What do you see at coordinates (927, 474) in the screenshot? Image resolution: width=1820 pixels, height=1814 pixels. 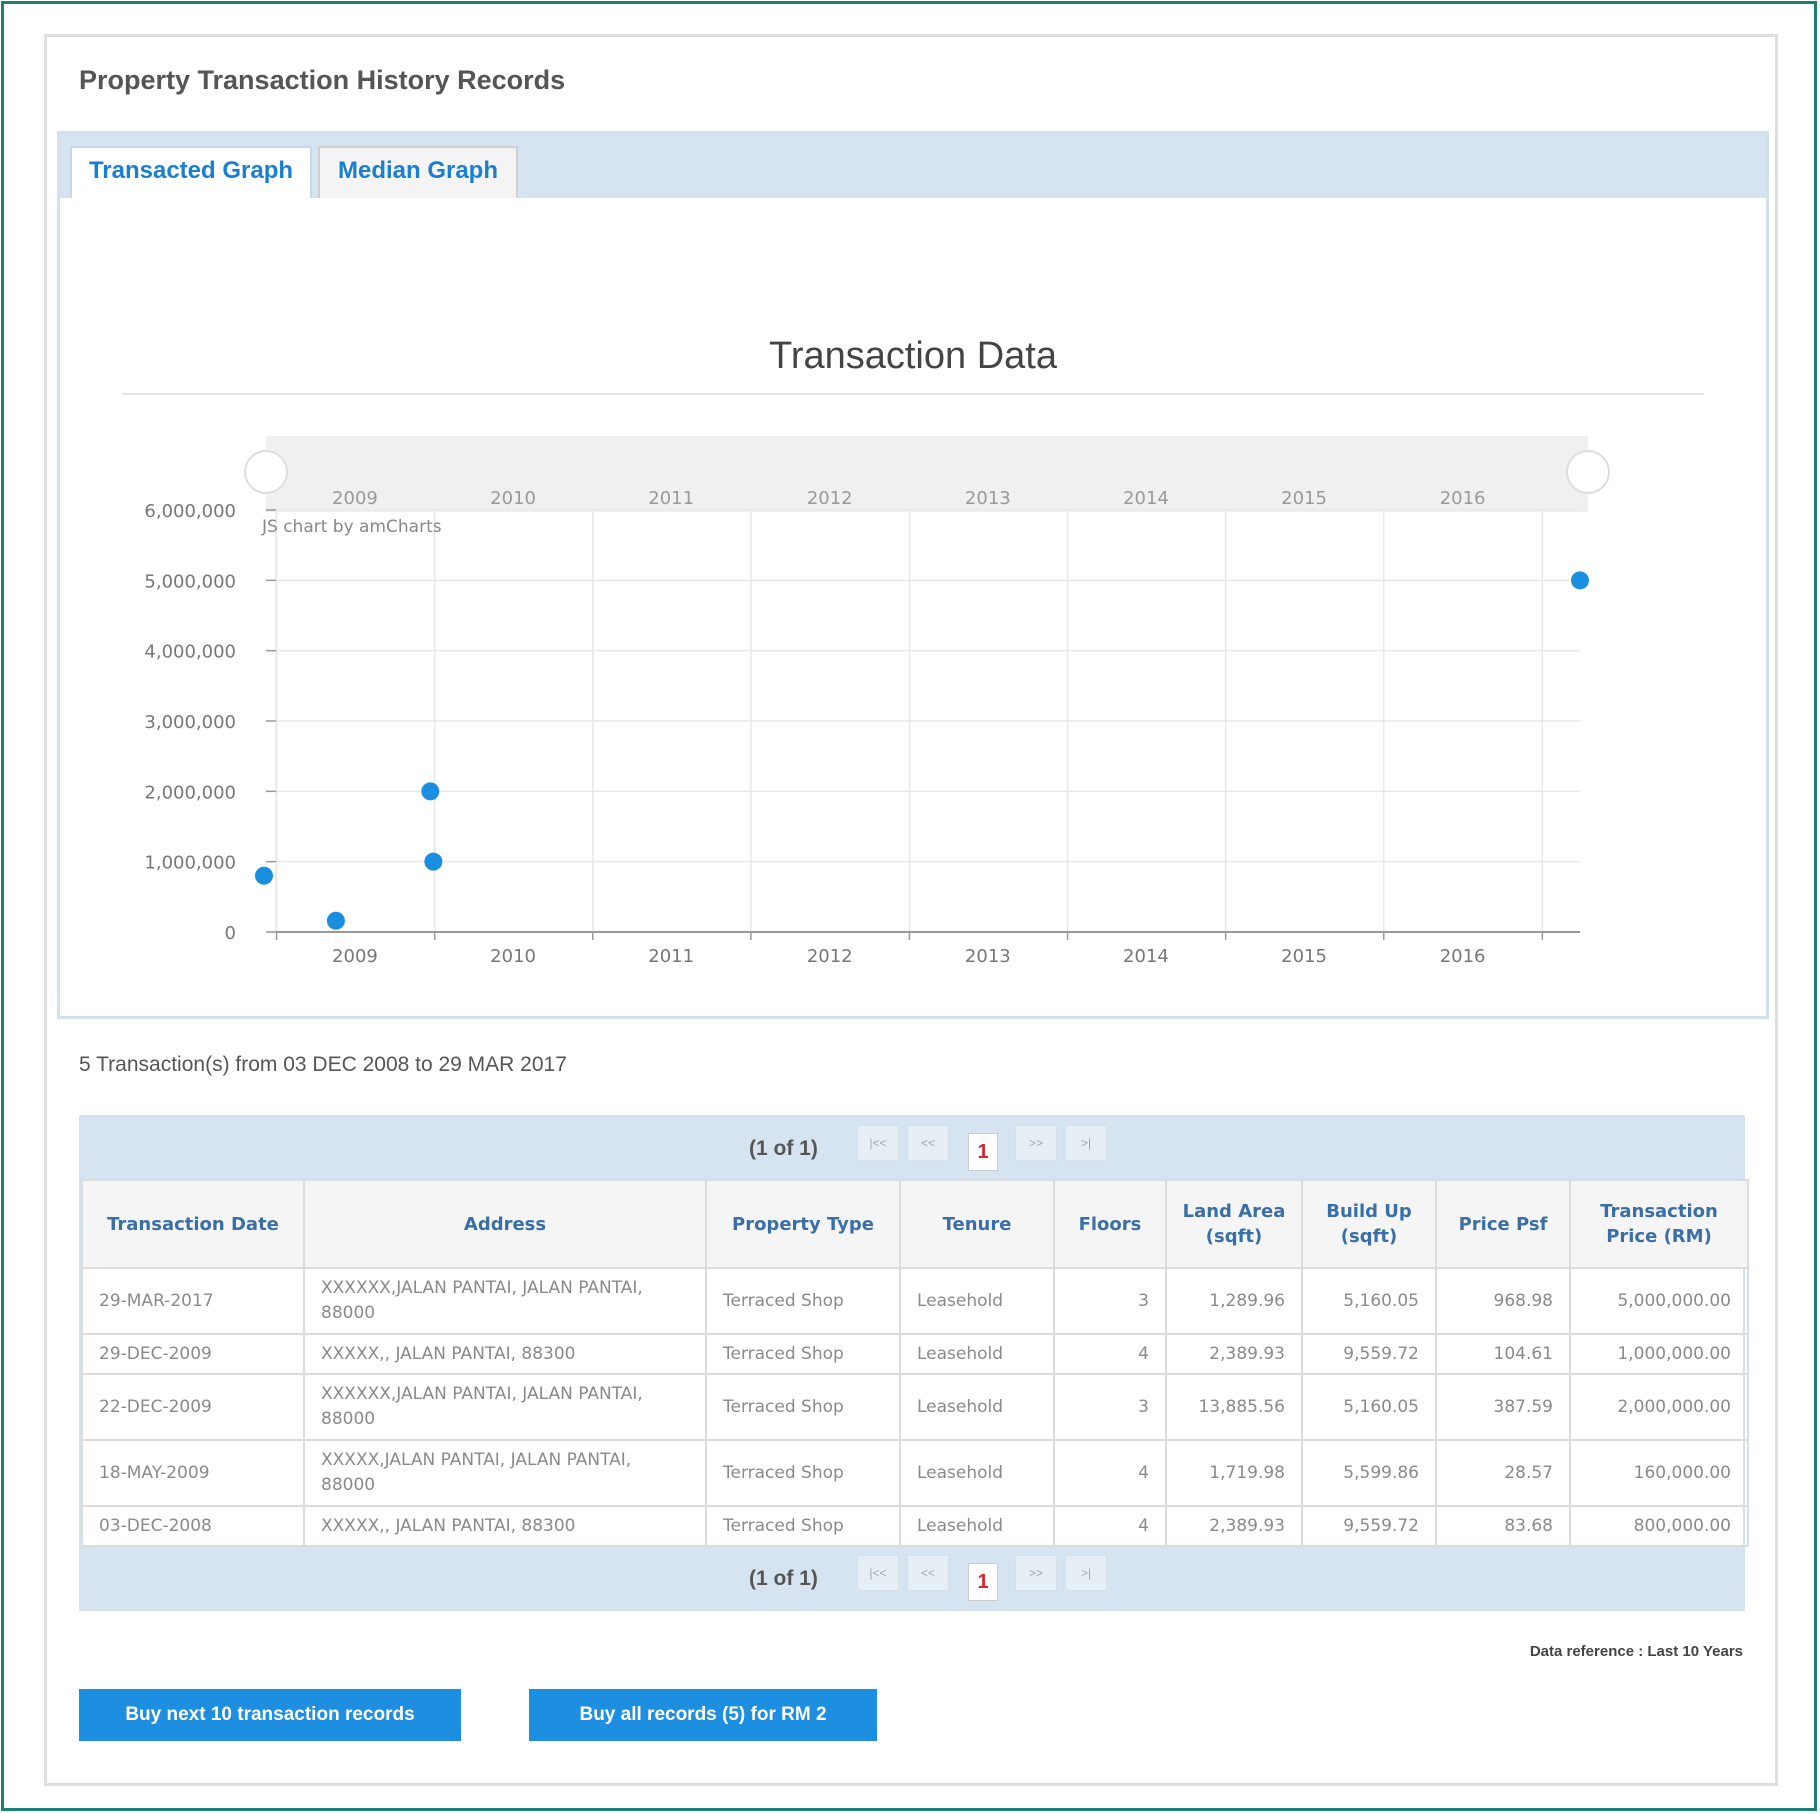 I see `scrollbar-track` at bounding box center [927, 474].